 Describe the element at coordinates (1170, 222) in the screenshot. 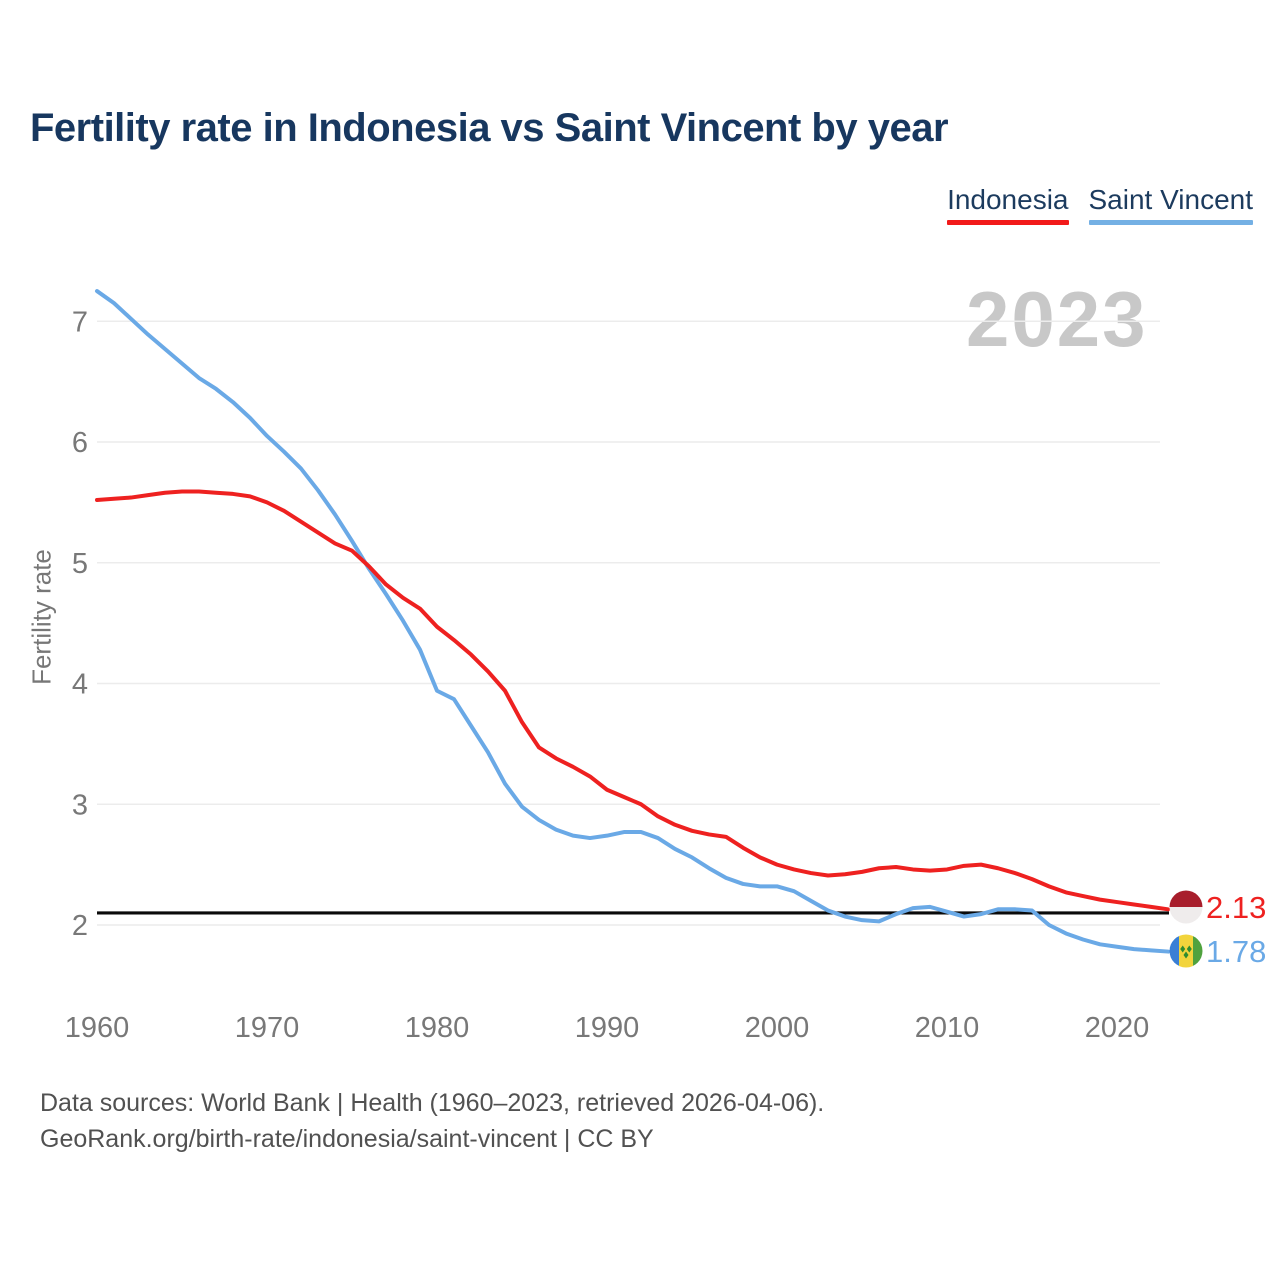

I see `legend-underline-saint-vincent` at that location.